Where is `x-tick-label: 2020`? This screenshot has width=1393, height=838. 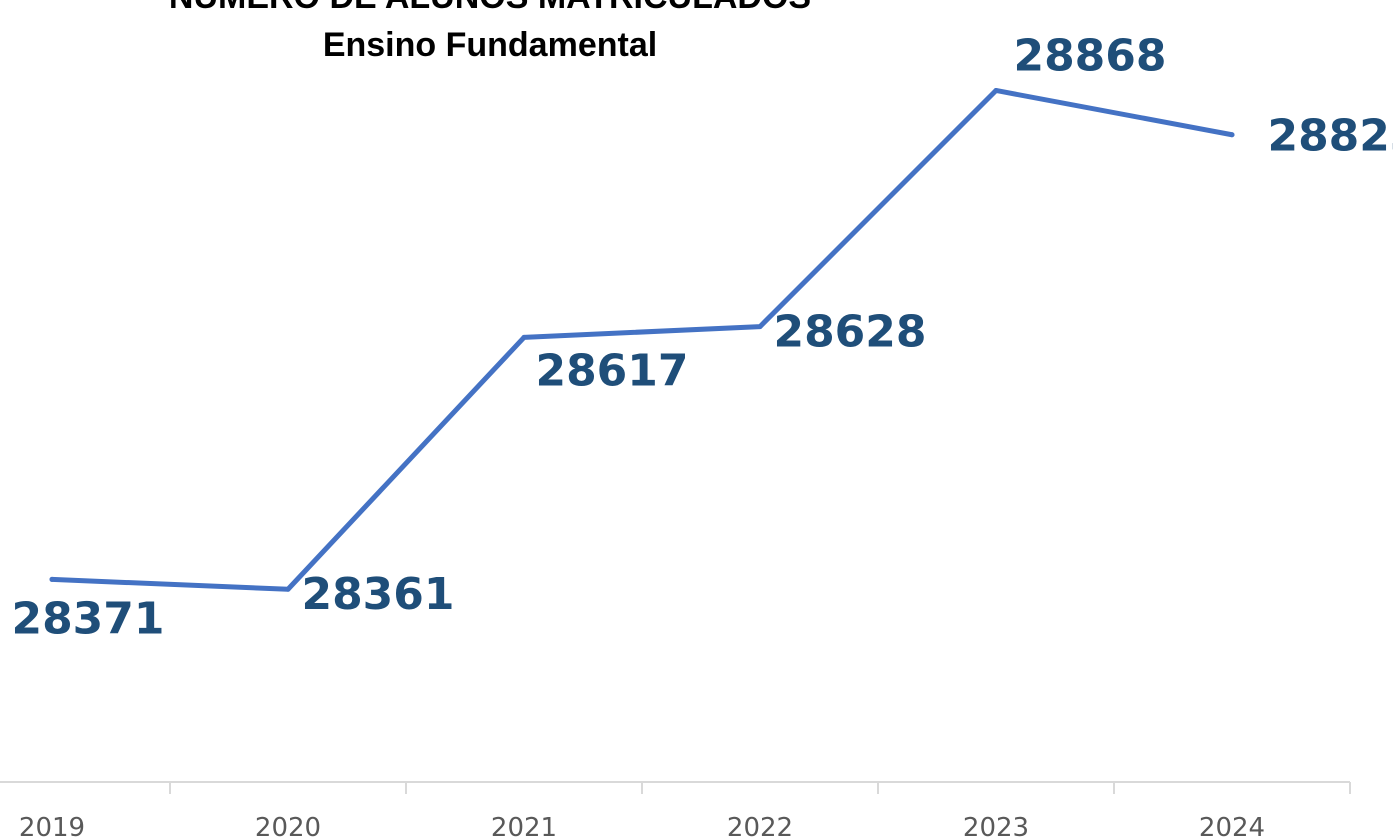
x-tick-label: 2020 is located at coordinates (288, 825).